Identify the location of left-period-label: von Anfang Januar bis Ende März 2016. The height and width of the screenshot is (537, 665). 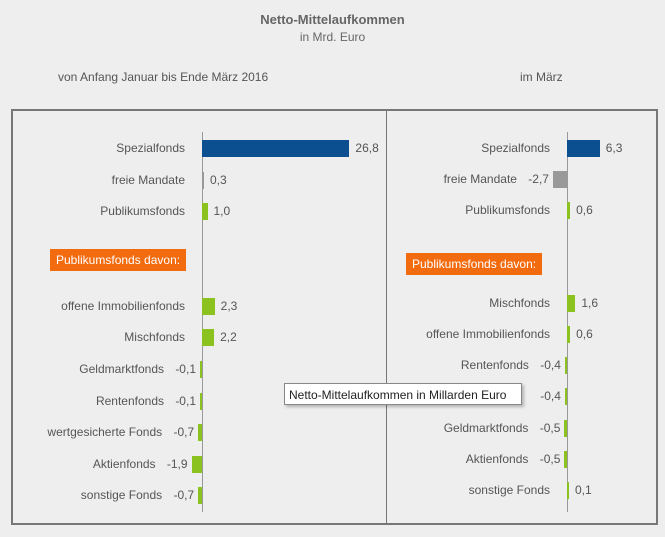
(163, 77).